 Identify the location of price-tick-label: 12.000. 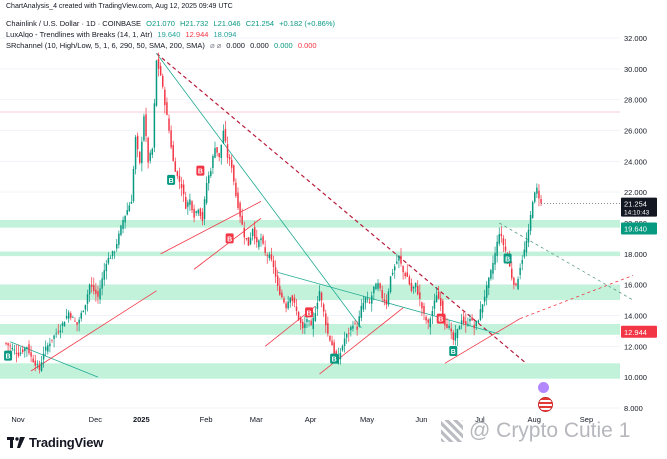
(635, 346).